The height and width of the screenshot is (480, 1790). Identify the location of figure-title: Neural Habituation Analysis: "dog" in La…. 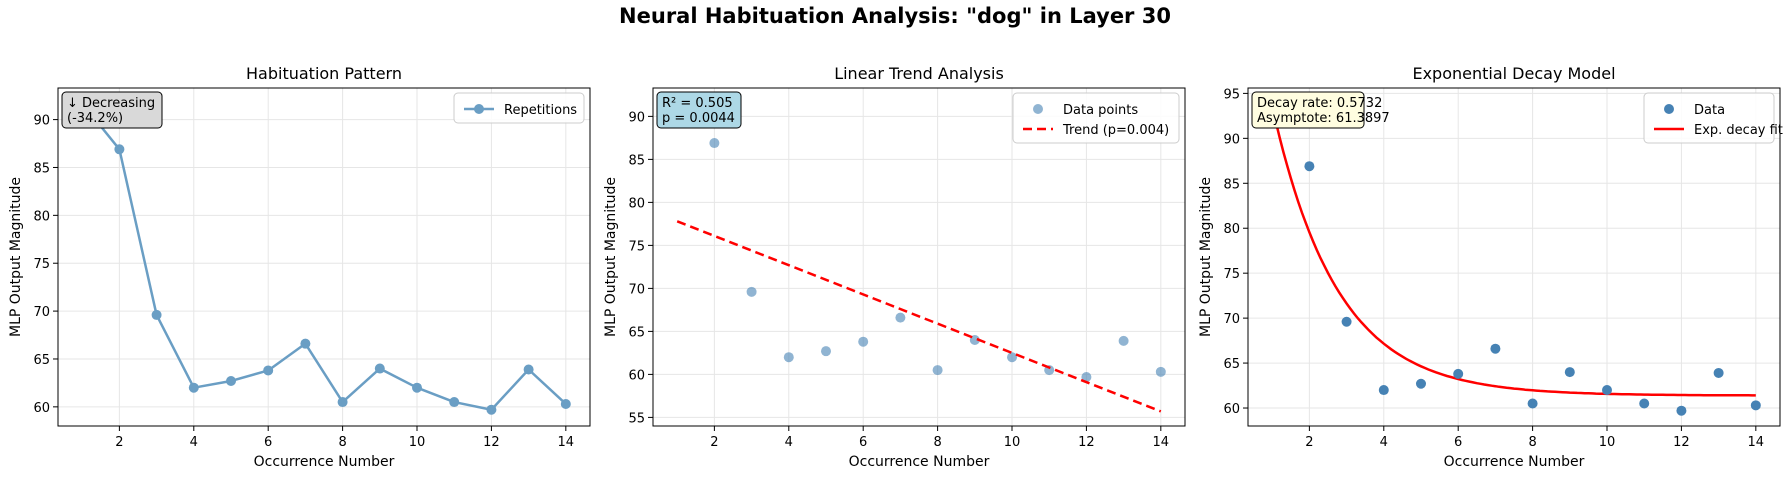
(895, 16).